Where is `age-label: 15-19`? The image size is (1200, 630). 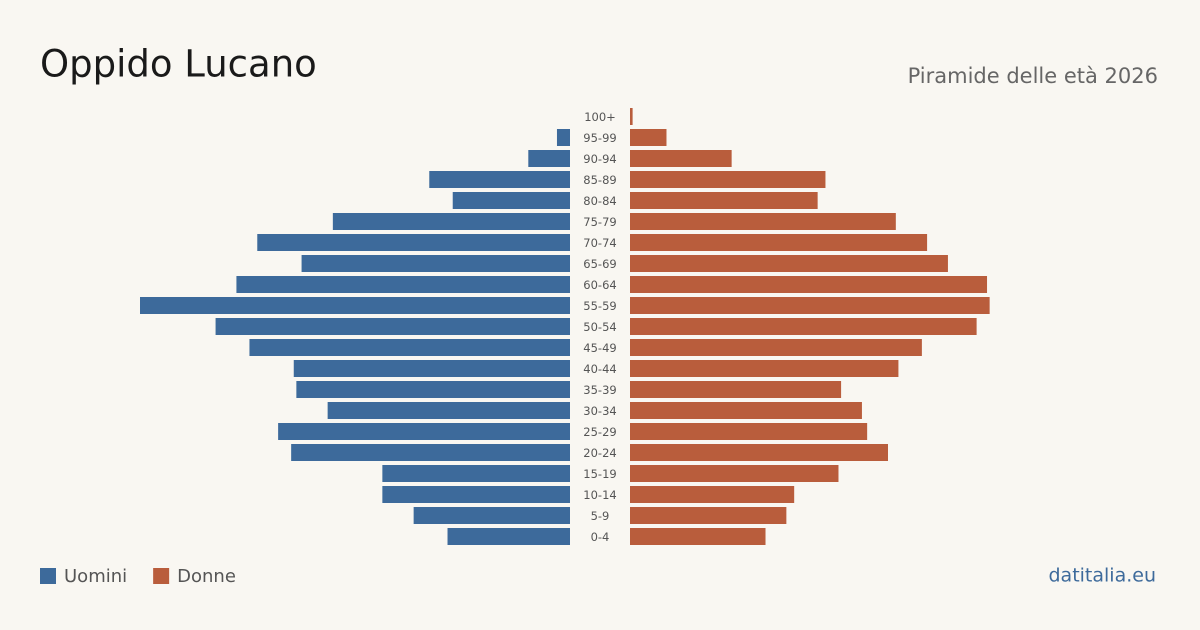 age-label: 15-19 is located at coordinates (599, 474).